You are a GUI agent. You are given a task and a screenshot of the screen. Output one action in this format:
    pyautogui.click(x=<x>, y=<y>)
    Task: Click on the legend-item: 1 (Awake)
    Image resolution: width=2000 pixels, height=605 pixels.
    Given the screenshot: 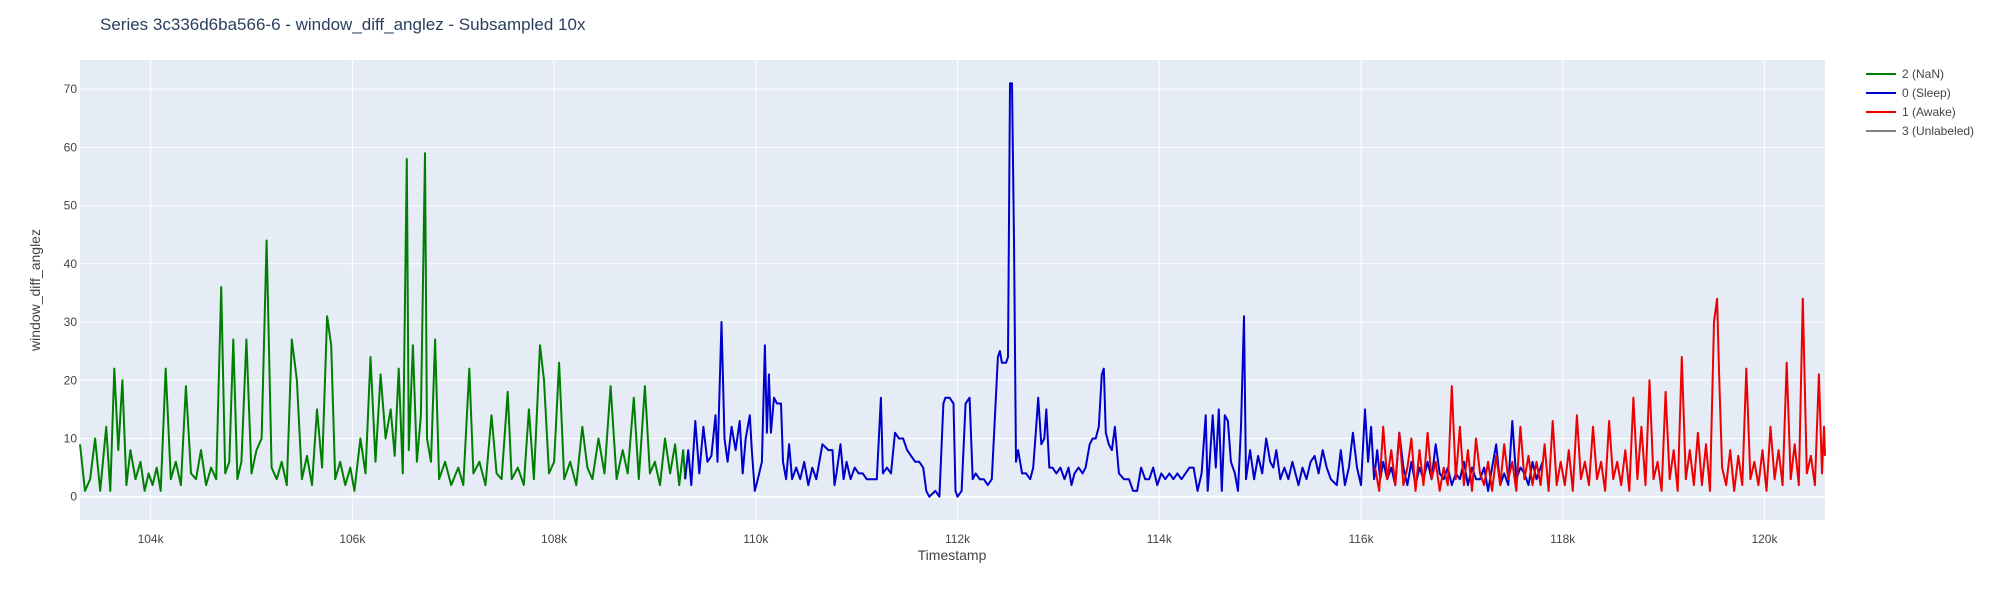 What is the action you would take?
    pyautogui.click(x=1911, y=112)
    